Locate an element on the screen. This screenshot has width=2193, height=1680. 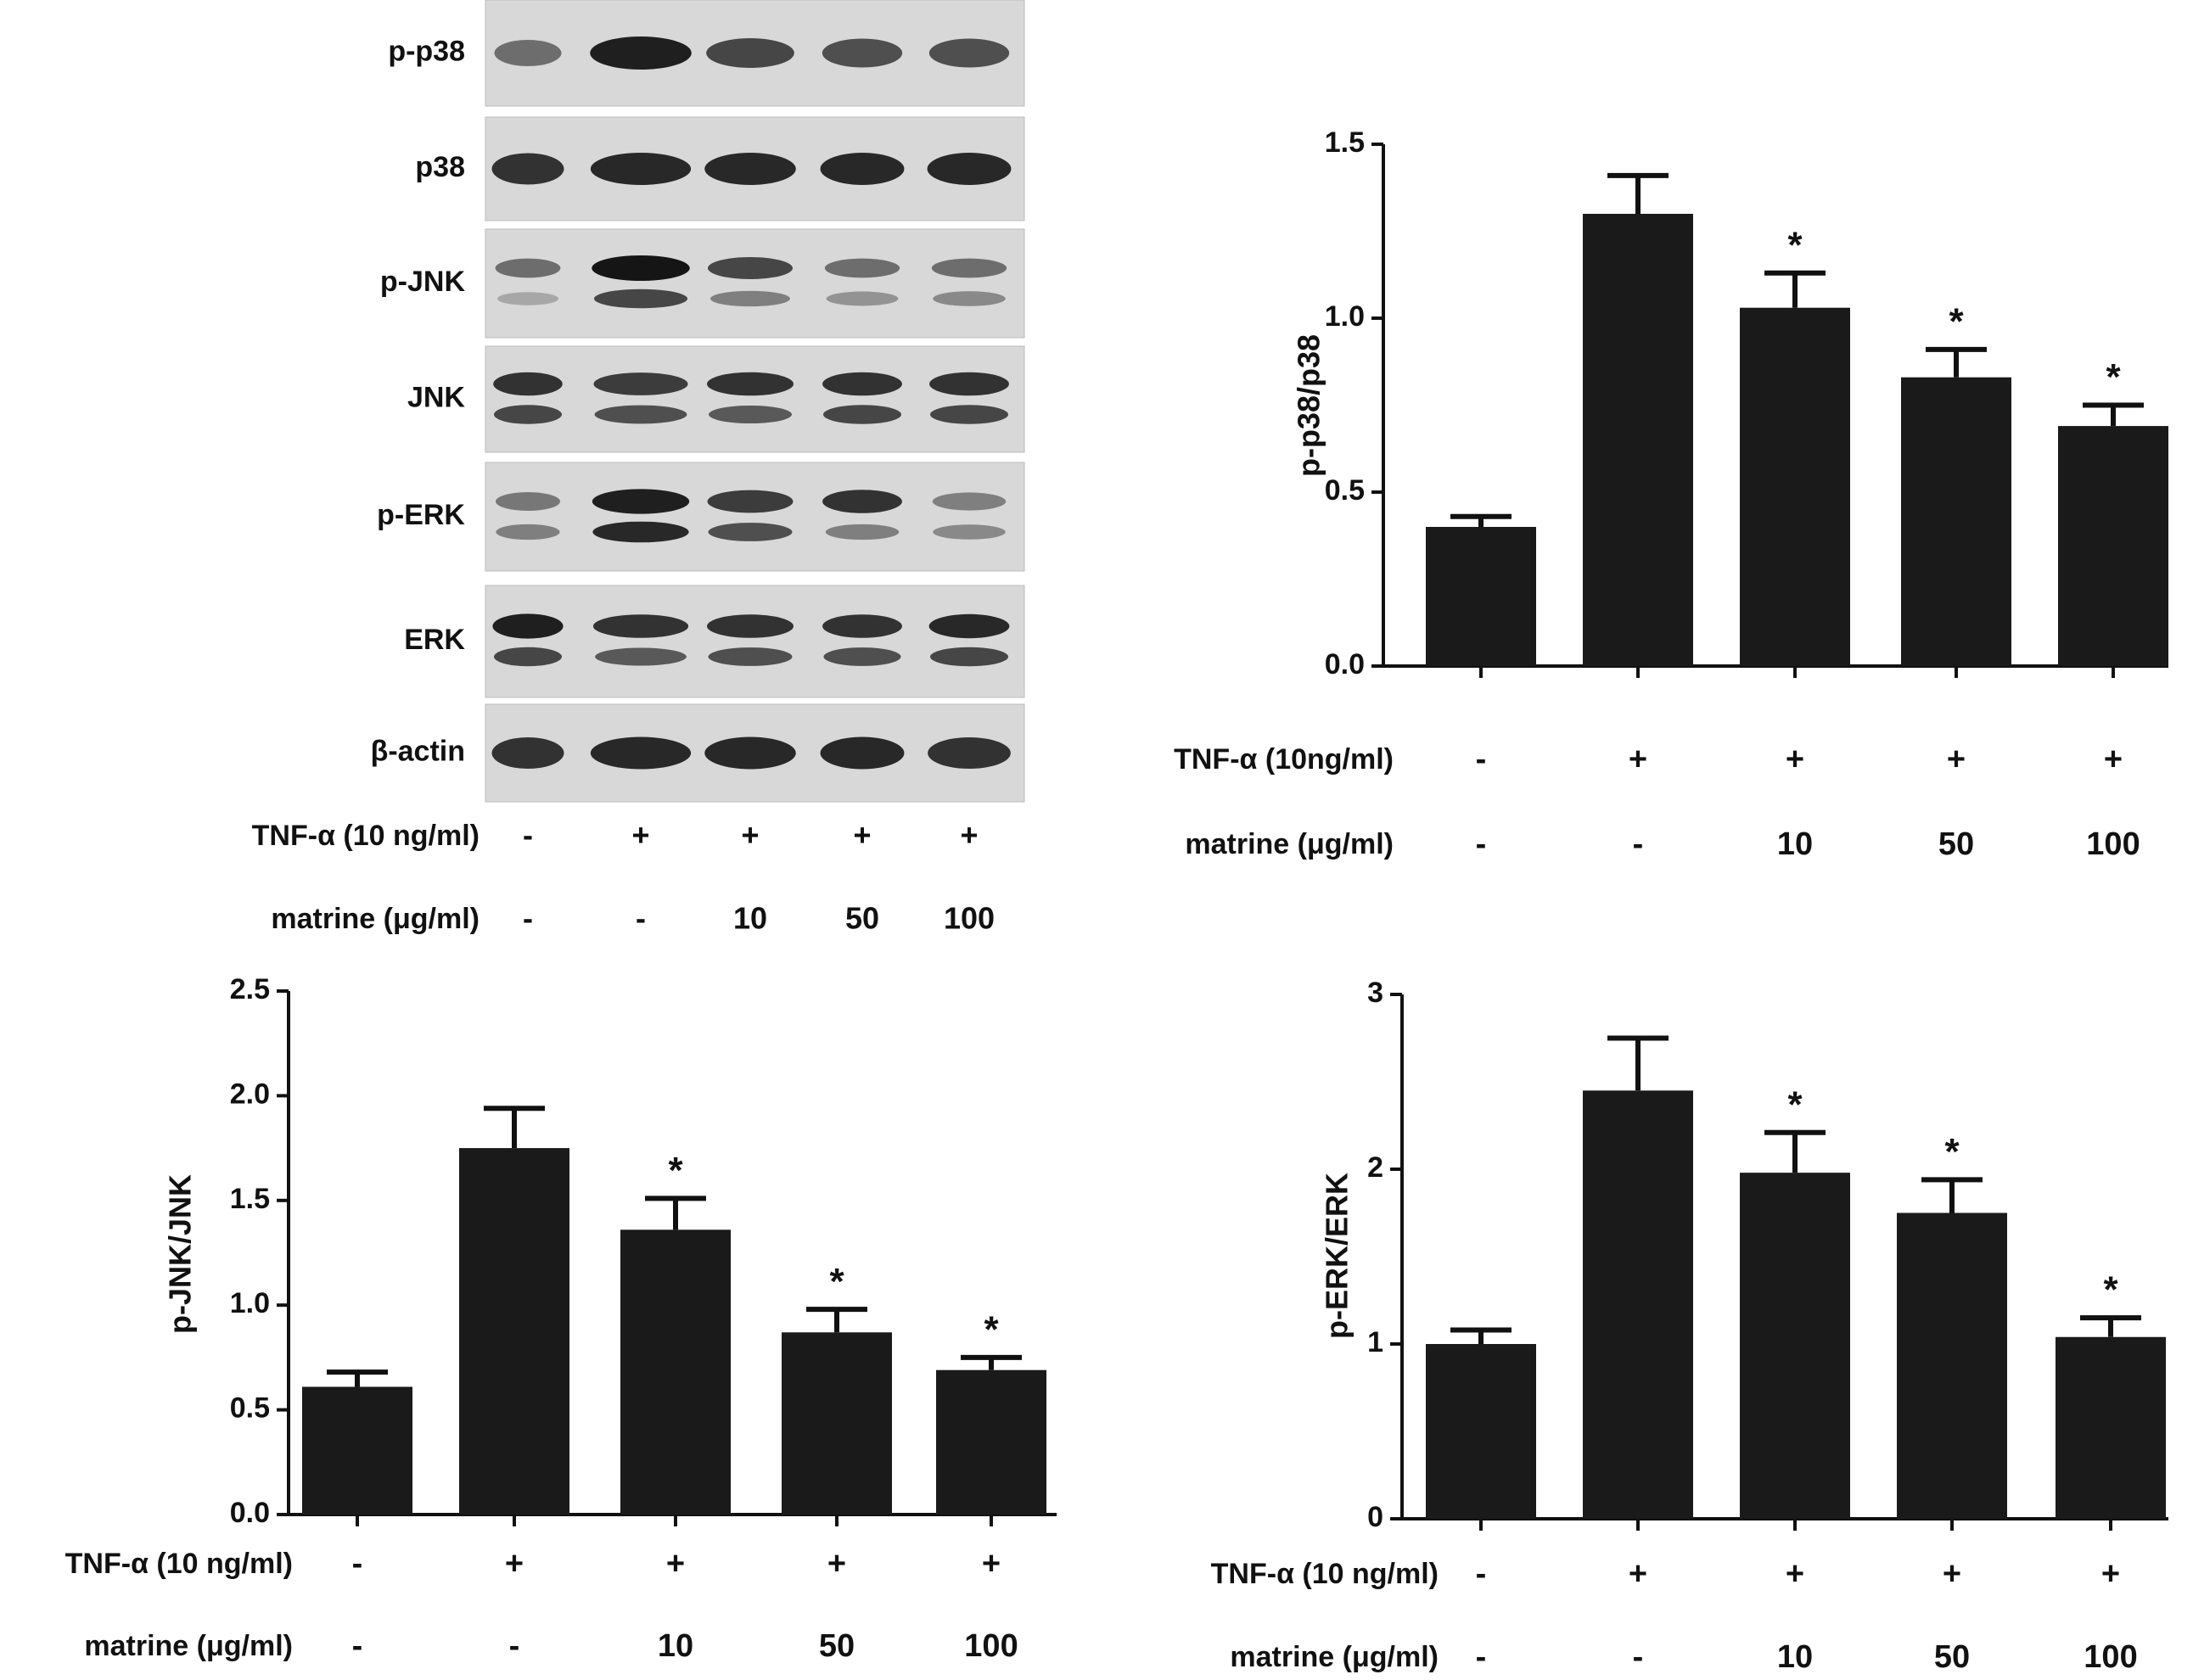
y-tick-label: 2.0 is located at coordinates (250, 1094).